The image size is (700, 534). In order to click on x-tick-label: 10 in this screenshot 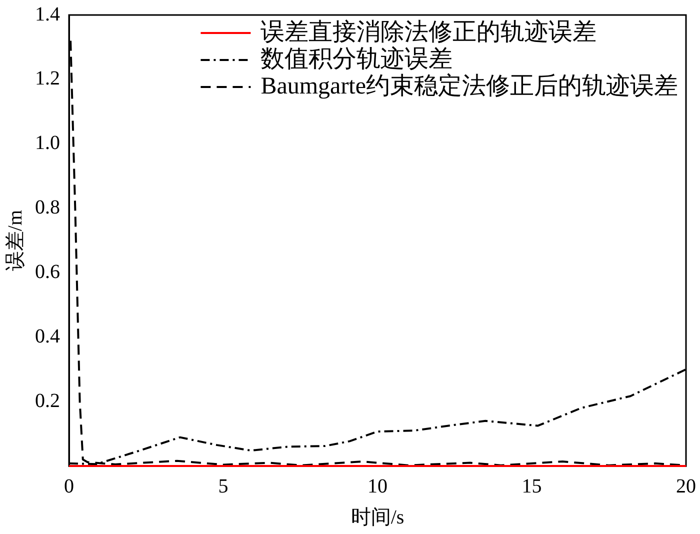, I will do `click(378, 486)`.